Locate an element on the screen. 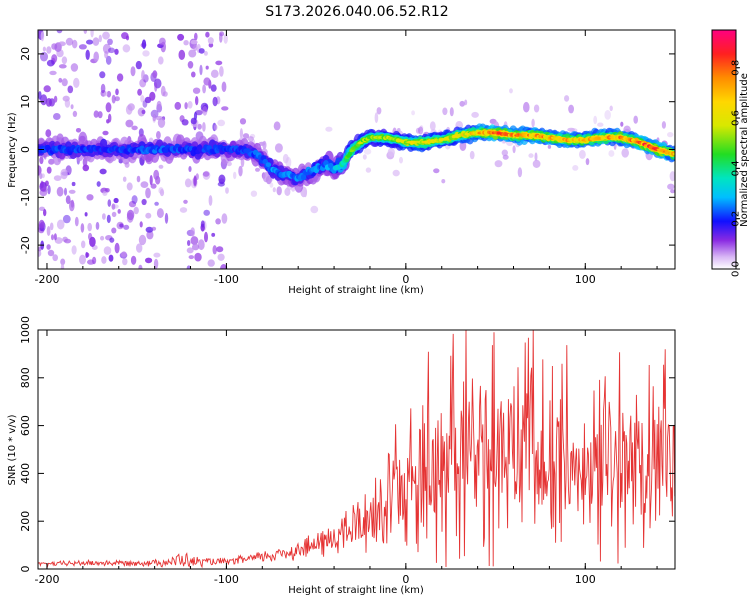 The image size is (750, 600). spectrogram-y-tick-label: 20 is located at coordinates (25, 54).